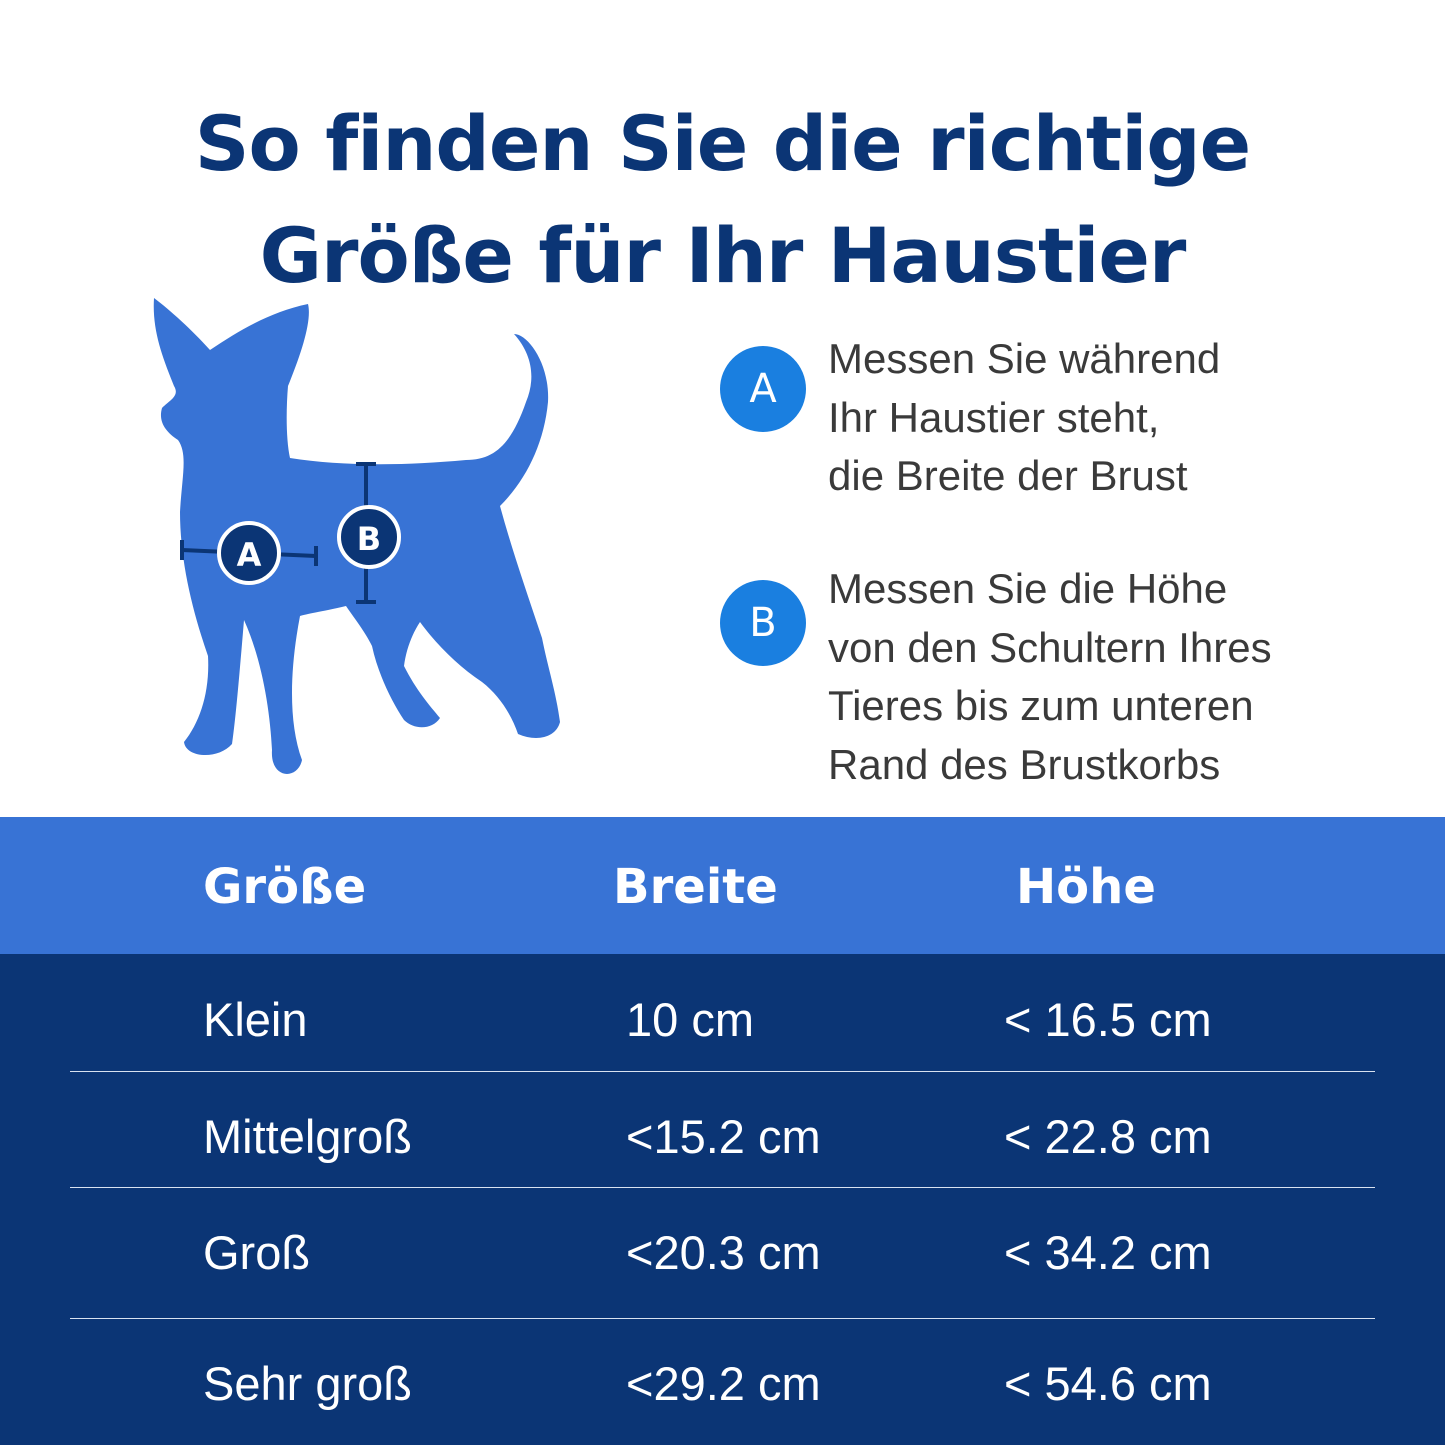 This screenshot has width=1445, height=1450. What do you see at coordinates (1024, 358) in the screenshot?
I see `instruction-line: Messen Sie während` at bounding box center [1024, 358].